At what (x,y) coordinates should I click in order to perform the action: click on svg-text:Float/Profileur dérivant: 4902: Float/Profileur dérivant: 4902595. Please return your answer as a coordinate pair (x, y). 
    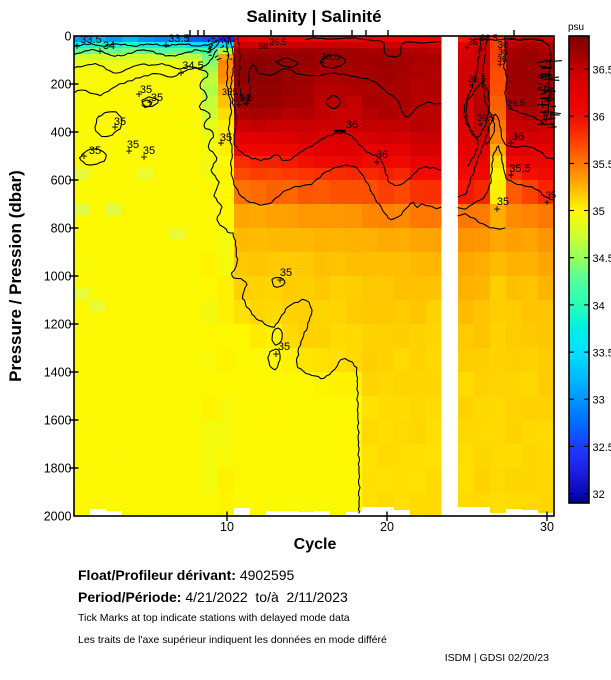
    Looking at the image, I should click on (186, 575).